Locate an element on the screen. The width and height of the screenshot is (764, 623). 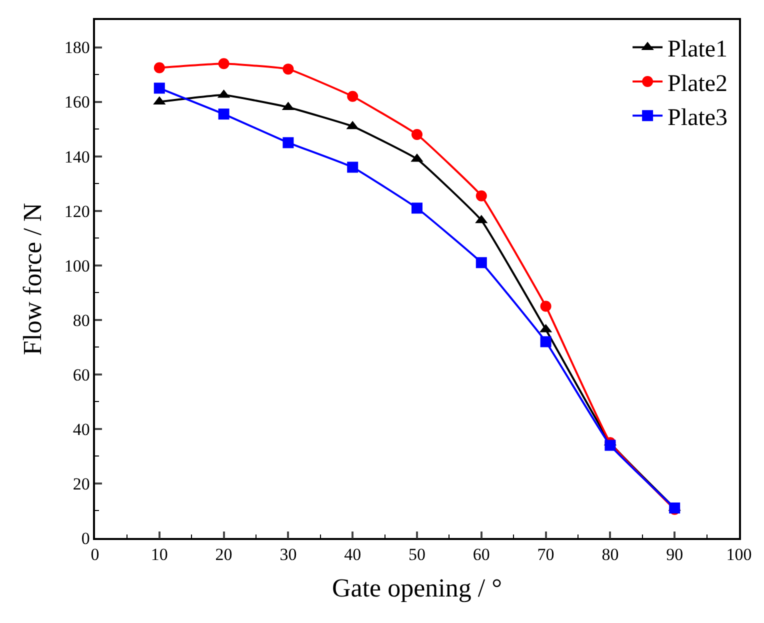
x-tick-label: 60 is located at coordinates (481, 554).